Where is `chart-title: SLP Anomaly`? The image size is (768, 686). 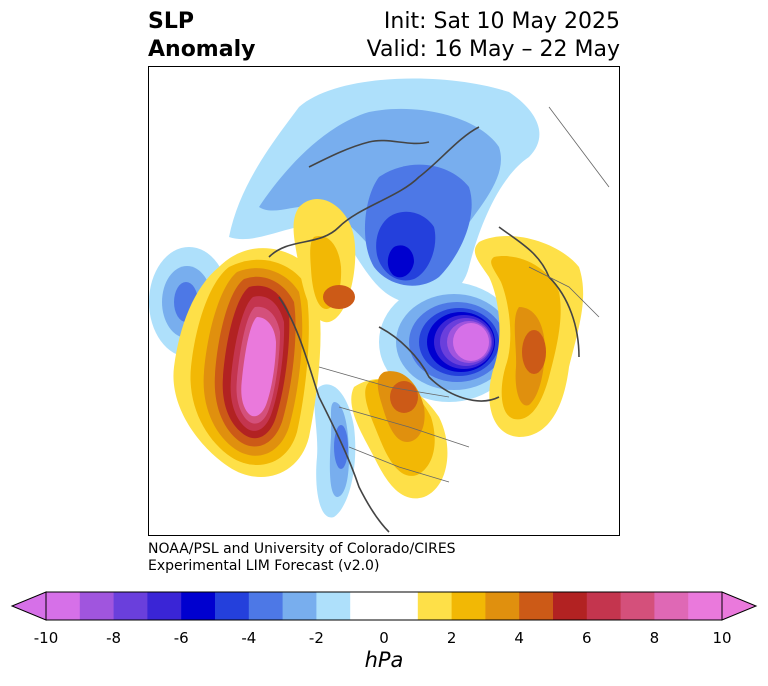 chart-title: SLP Anomaly is located at coordinates (201, 36).